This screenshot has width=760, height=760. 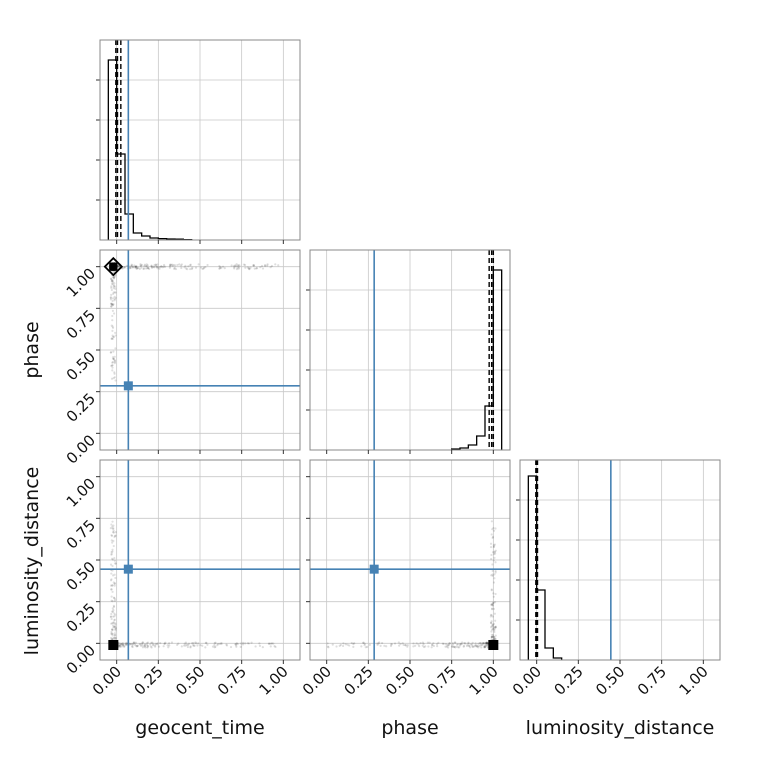 I want to click on sample-cloud, so click(x=192, y=585).